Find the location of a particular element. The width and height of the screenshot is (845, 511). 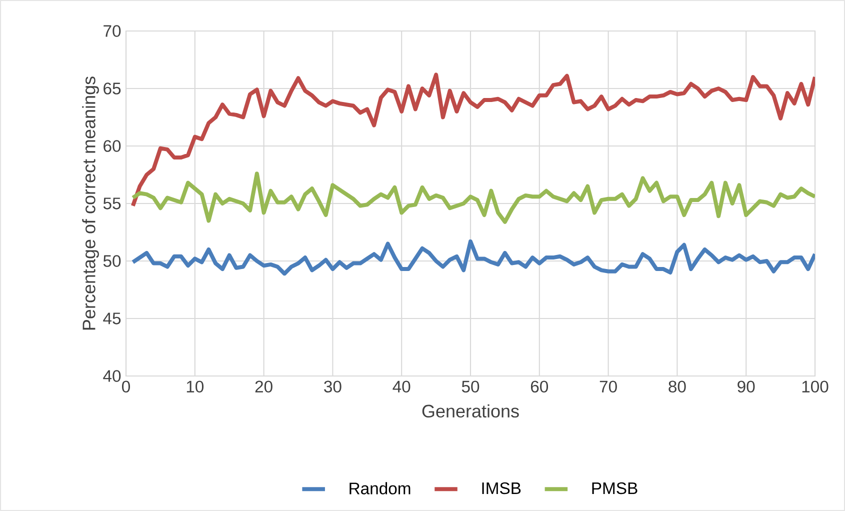

legend-label: PMSB is located at coordinates (615, 488).